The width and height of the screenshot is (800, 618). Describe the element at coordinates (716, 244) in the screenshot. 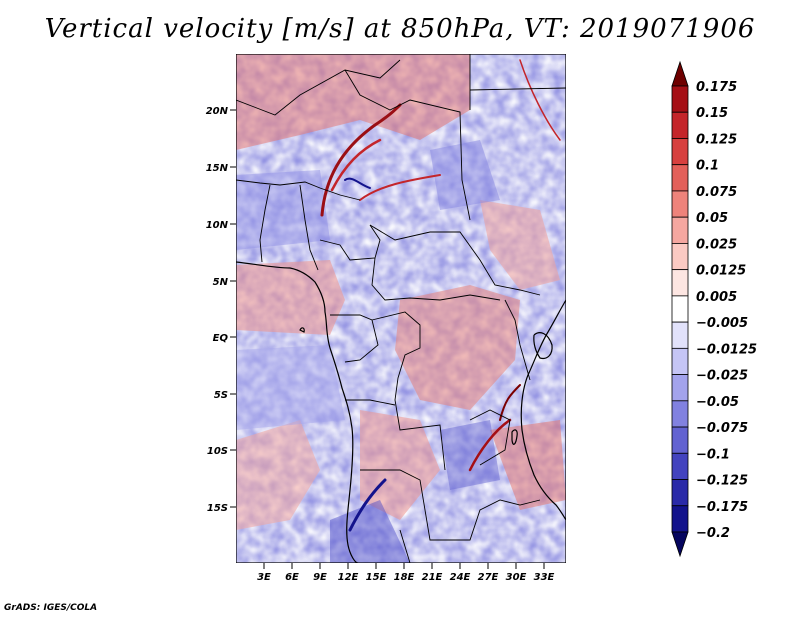

I see `colorbar-label: 0.025` at that location.